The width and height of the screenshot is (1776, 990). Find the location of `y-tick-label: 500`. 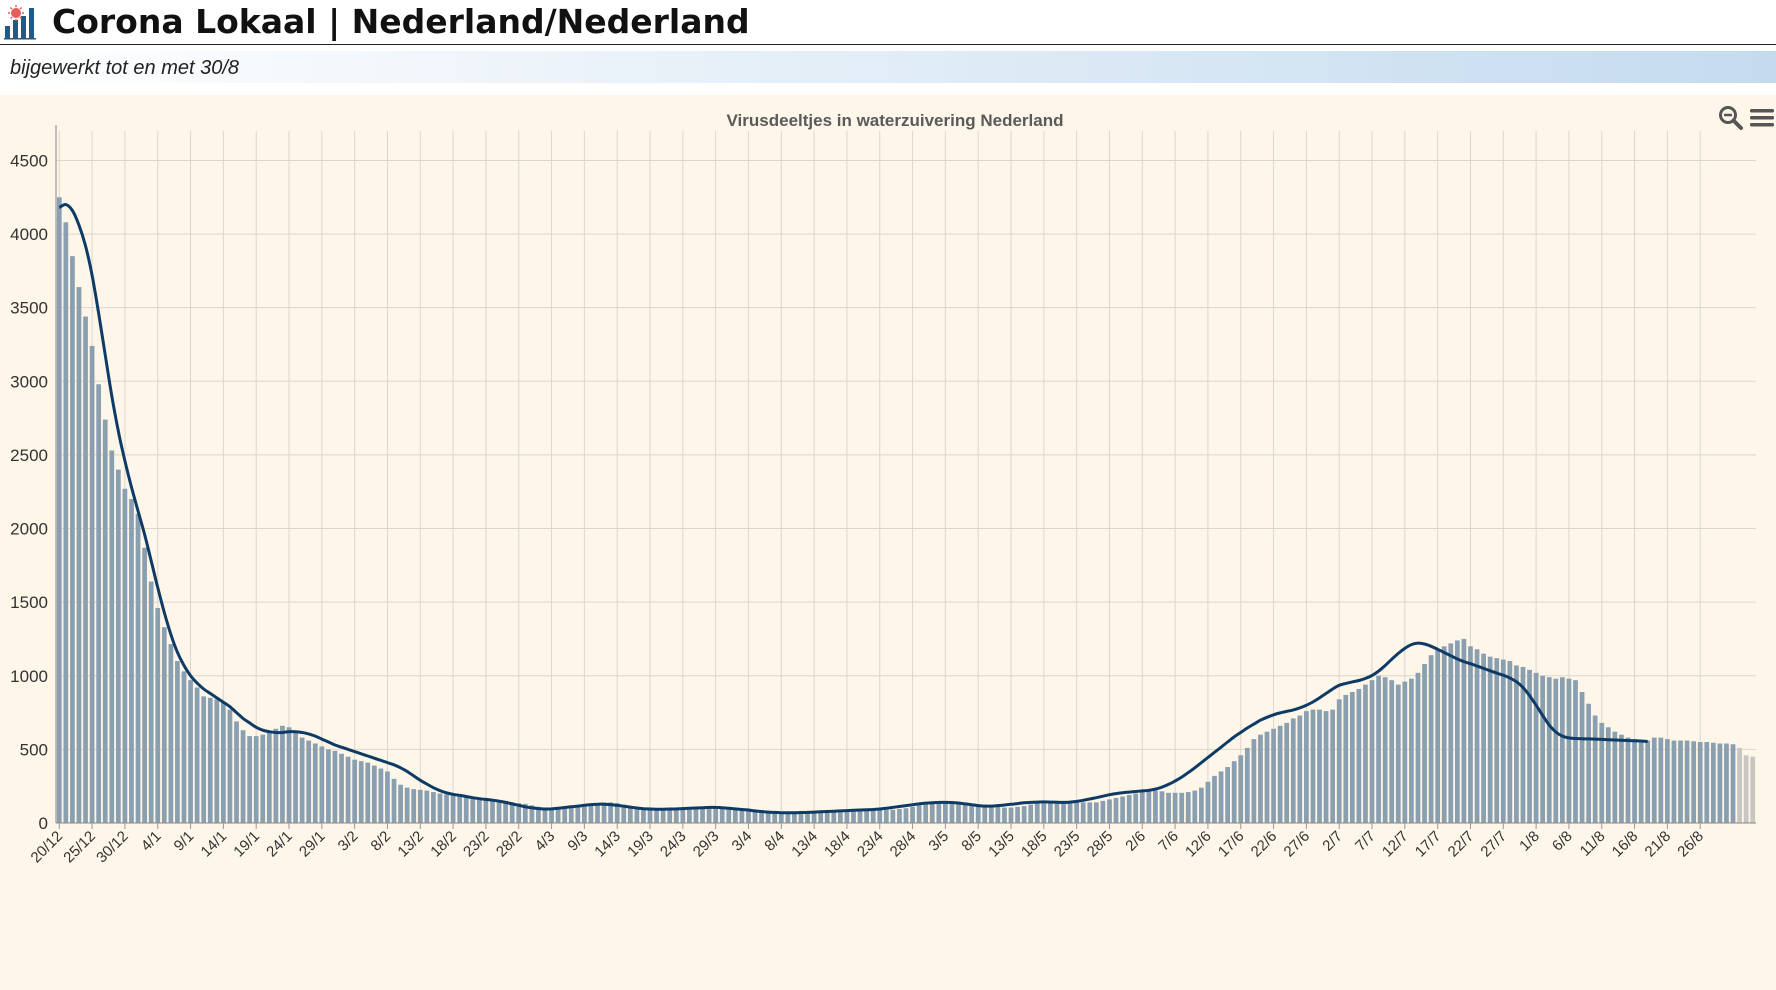

y-tick-label: 500 is located at coordinates (34, 749).